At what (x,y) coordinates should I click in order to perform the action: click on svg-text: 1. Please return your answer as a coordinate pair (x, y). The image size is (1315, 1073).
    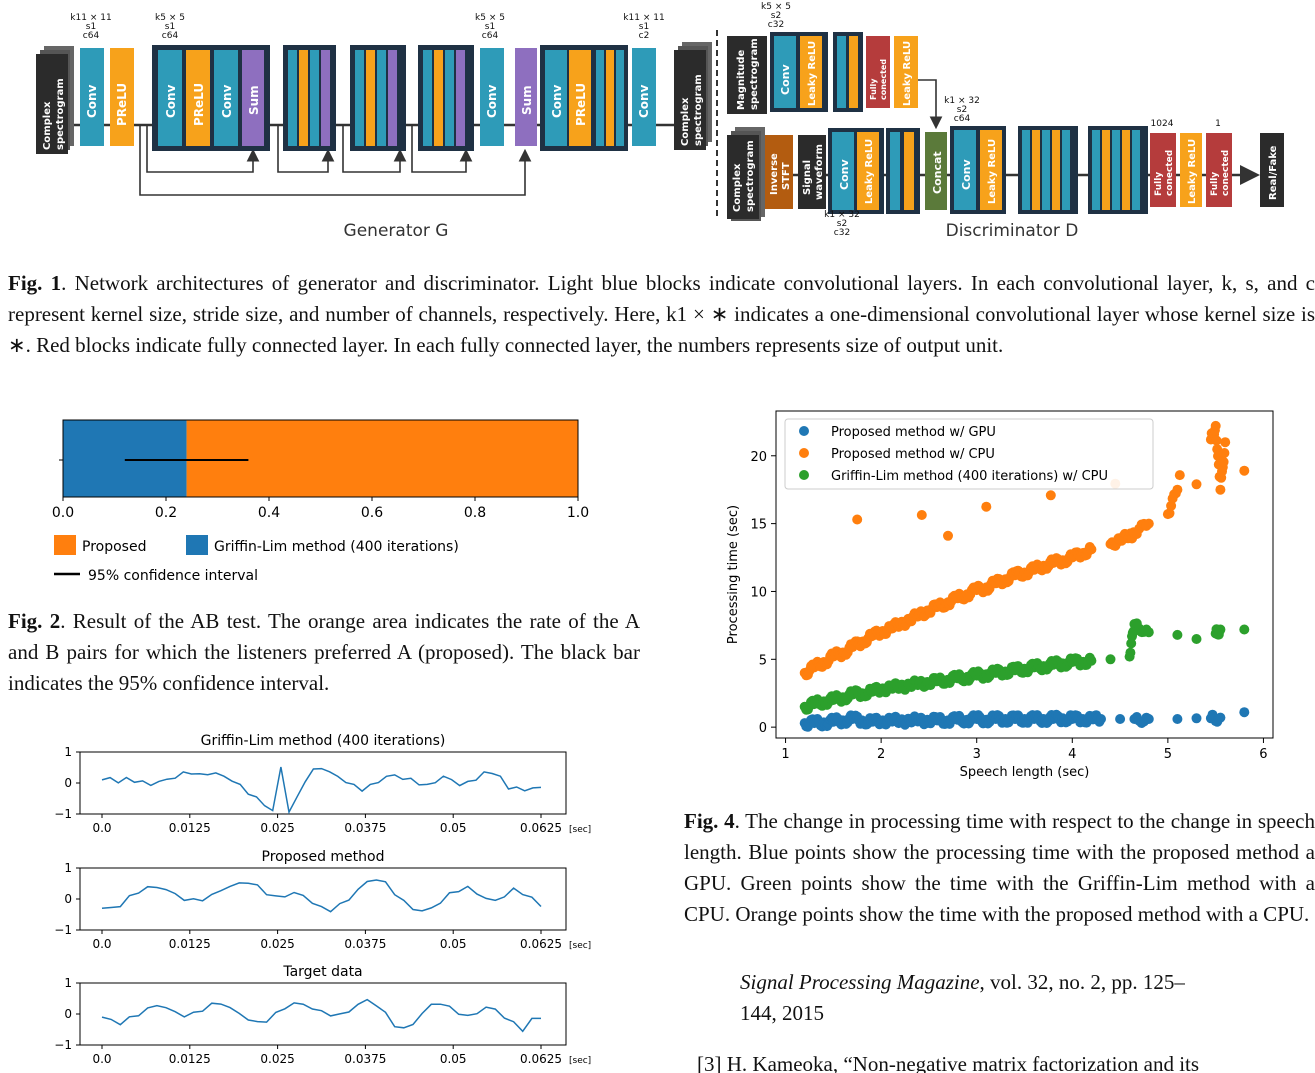
    Looking at the image, I should click on (1218, 124).